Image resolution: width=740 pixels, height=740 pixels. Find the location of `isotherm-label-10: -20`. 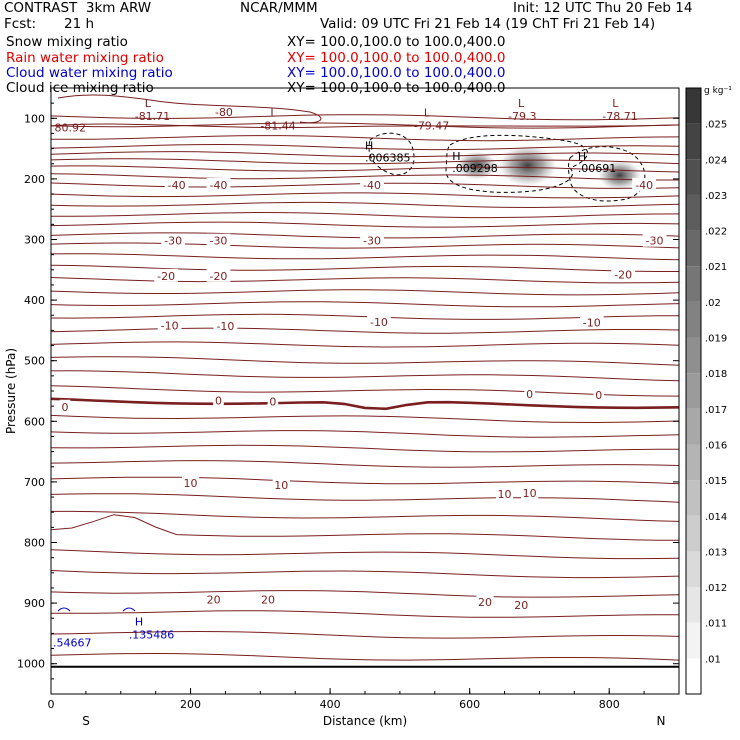

isotherm-label-10: -20 is located at coordinates (623, 275).